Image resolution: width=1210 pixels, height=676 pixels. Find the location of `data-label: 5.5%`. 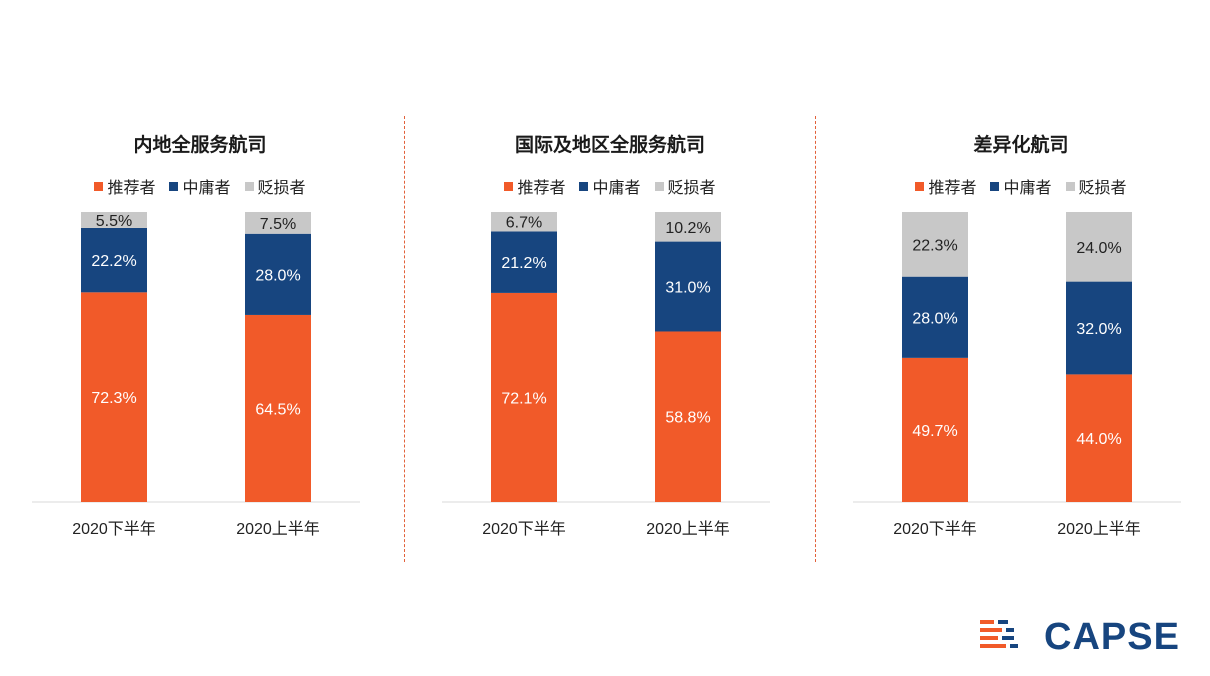

data-label: 5.5% is located at coordinates (114, 221).